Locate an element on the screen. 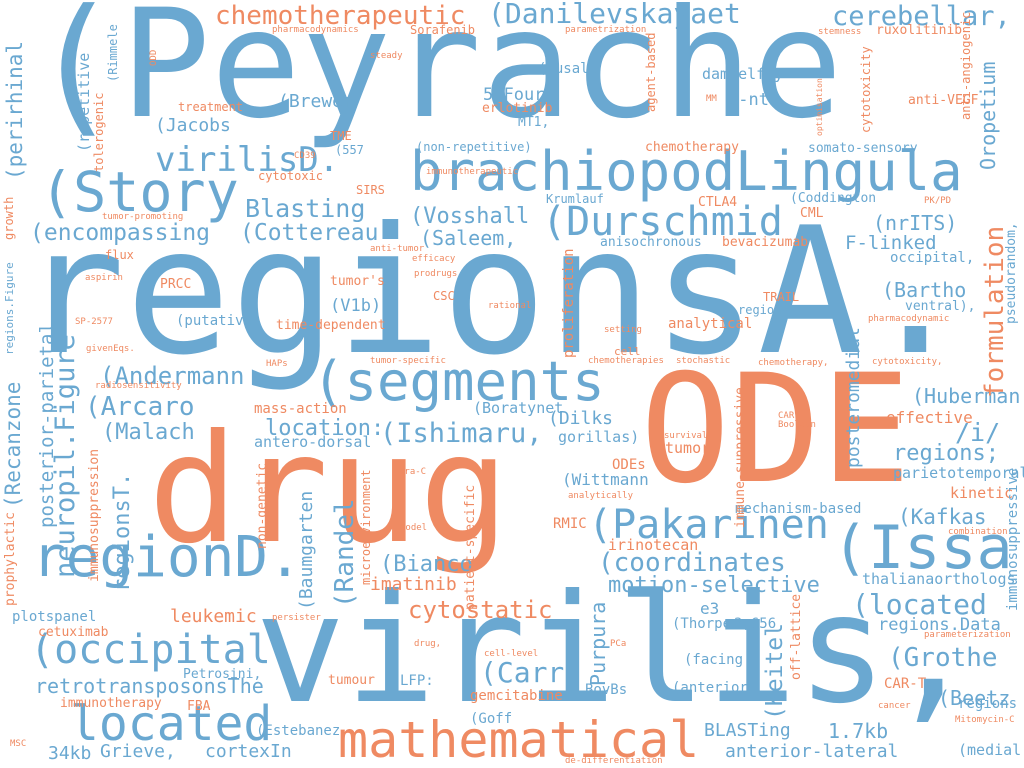 The width and height of the screenshot is (1024, 768). cloud-word: chemotherapy, is located at coordinates (793, 363).